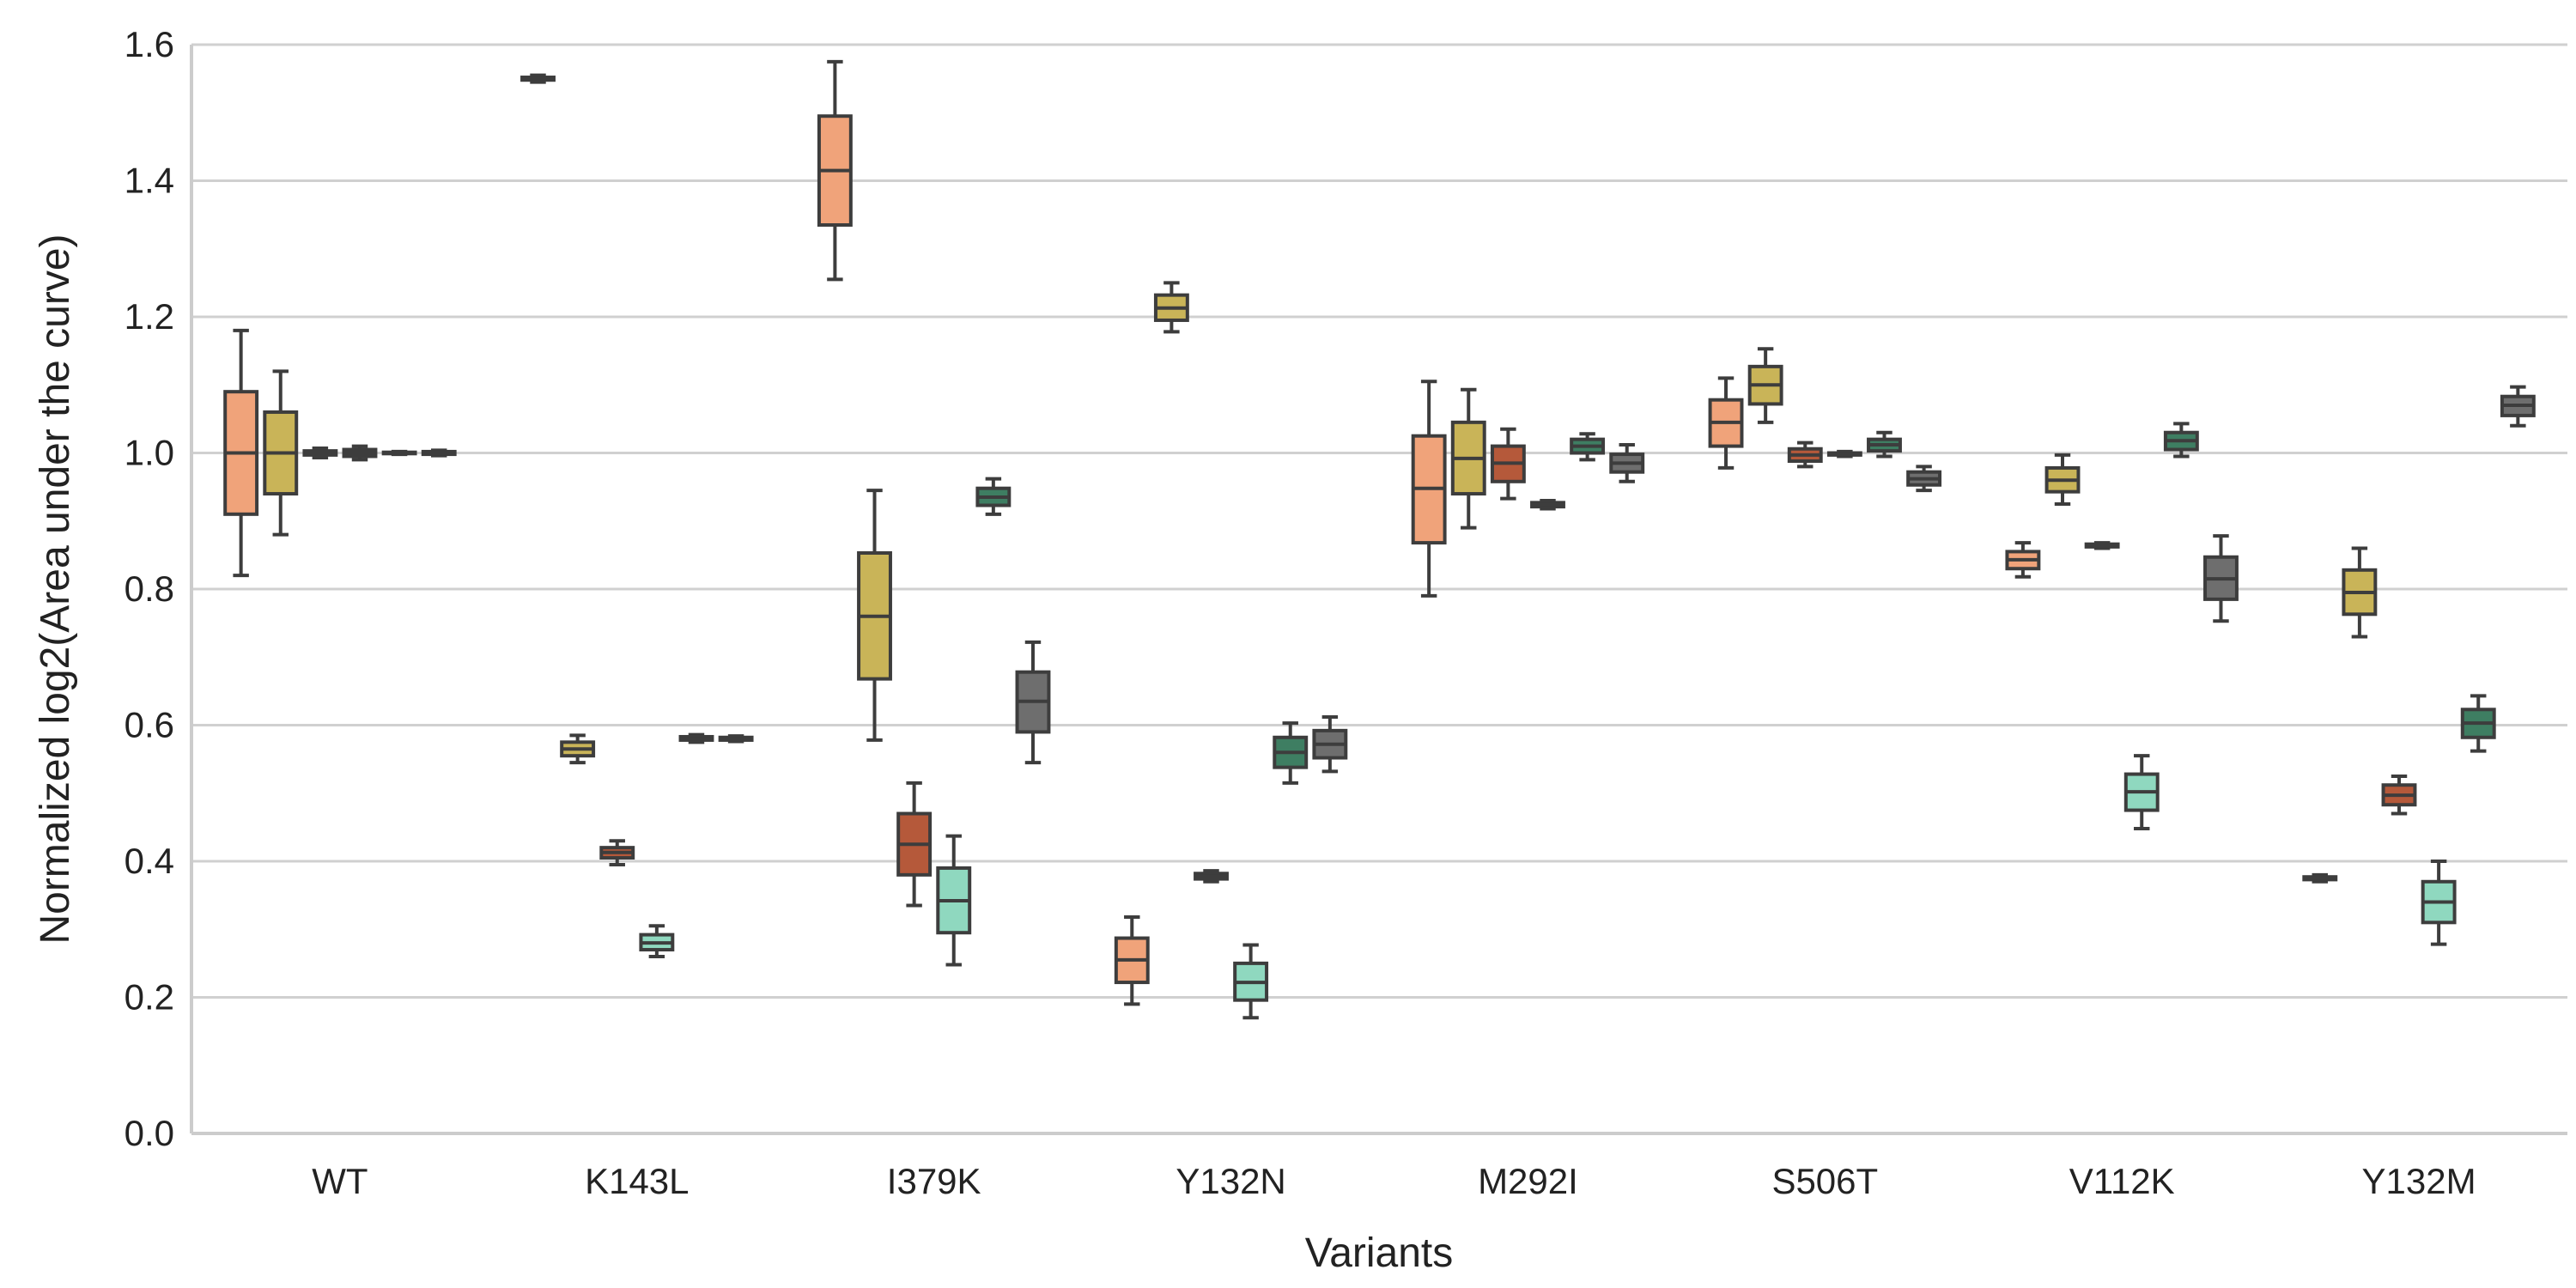 Image resolution: width=2576 pixels, height=1288 pixels. What do you see at coordinates (340, 1181) in the screenshot?
I see `x-tick-label: WT` at bounding box center [340, 1181].